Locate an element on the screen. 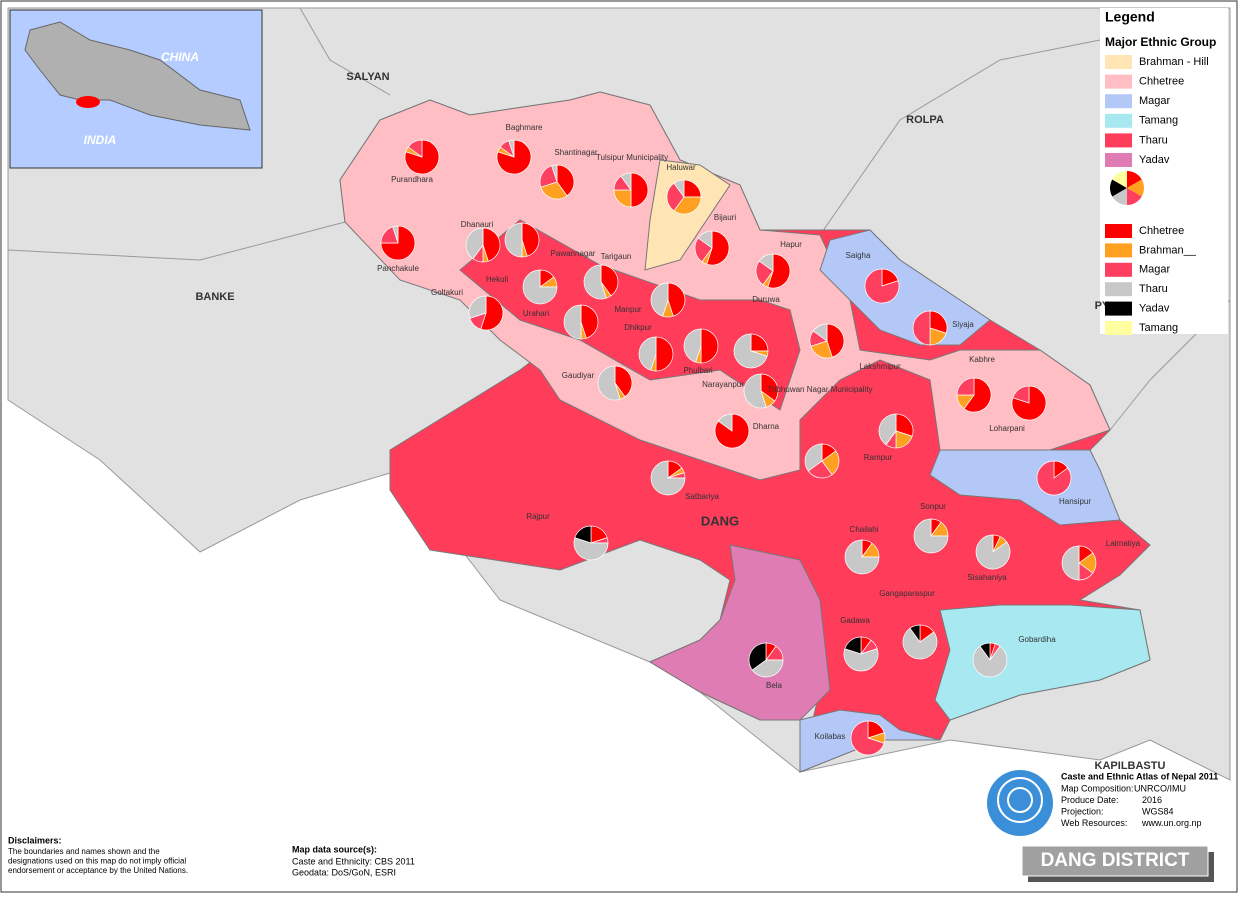 Image resolution: width=1238 pixels, height=898 pixels. vdc-name: Dhikpur is located at coordinates (638, 327).